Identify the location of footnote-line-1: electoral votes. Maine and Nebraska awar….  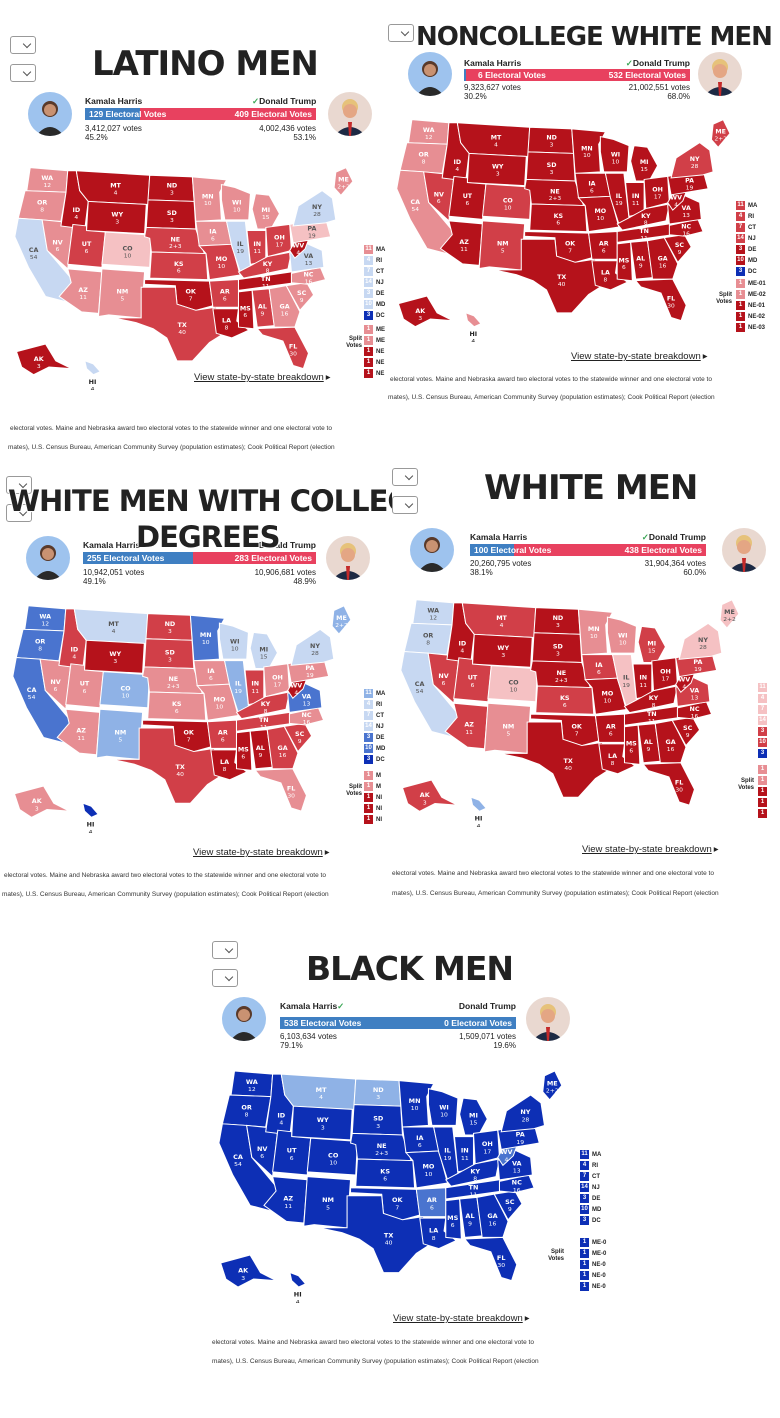
(165, 875).